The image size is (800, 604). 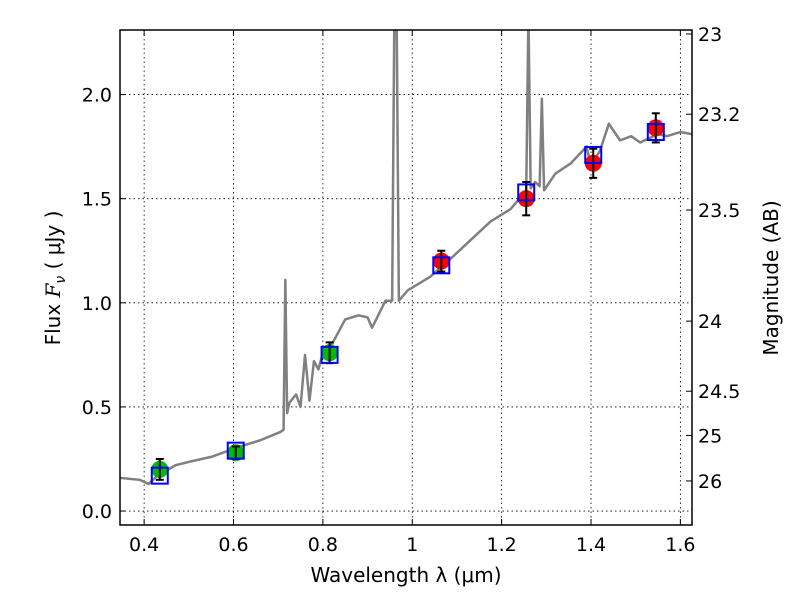 What do you see at coordinates (771, 277) in the screenshot?
I see `y2-axis-label: Magnitude (AB)` at bounding box center [771, 277].